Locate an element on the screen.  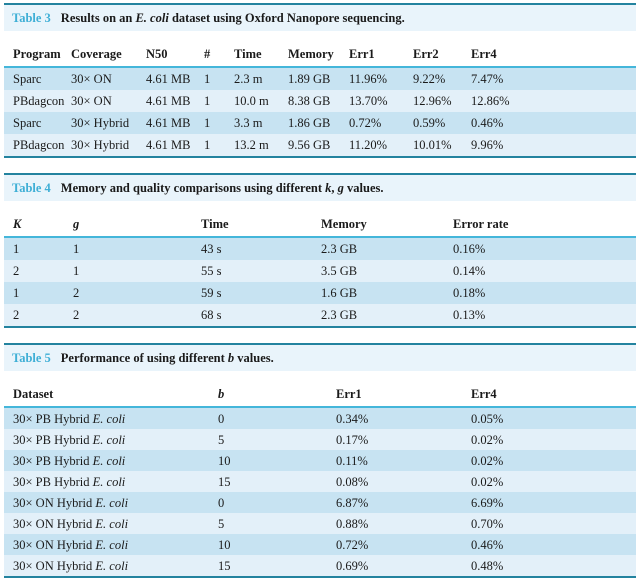
table-row: 30× PB Hybrid E. coli 15 0.08% 0.02% is located at coordinates (320, 481).